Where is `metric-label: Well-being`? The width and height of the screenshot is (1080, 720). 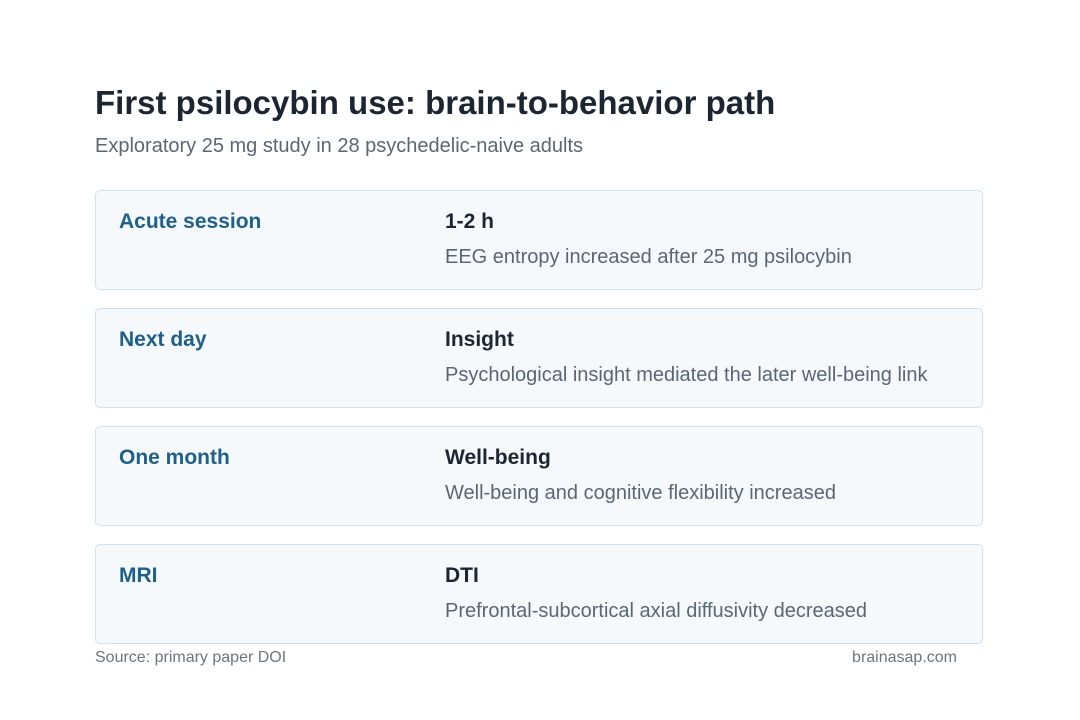 metric-label: Well-being is located at coordinates (498, 457).